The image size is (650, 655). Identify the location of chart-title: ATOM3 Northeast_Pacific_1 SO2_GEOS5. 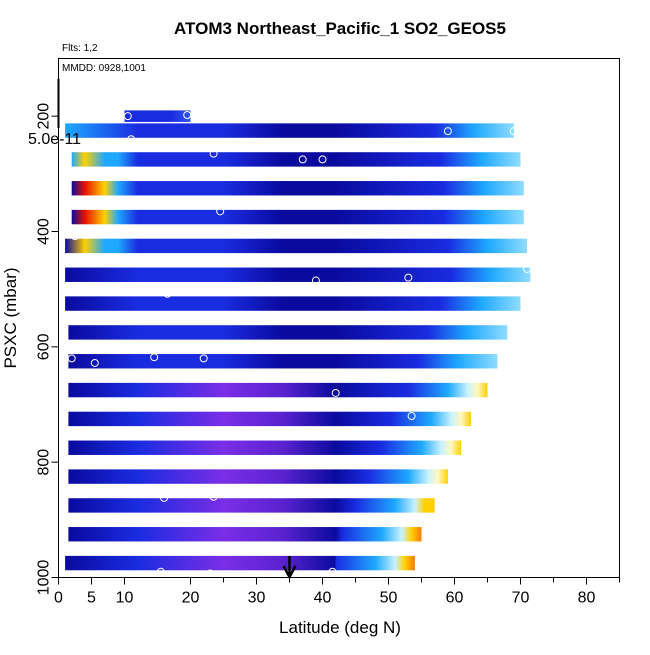
(340, 28).